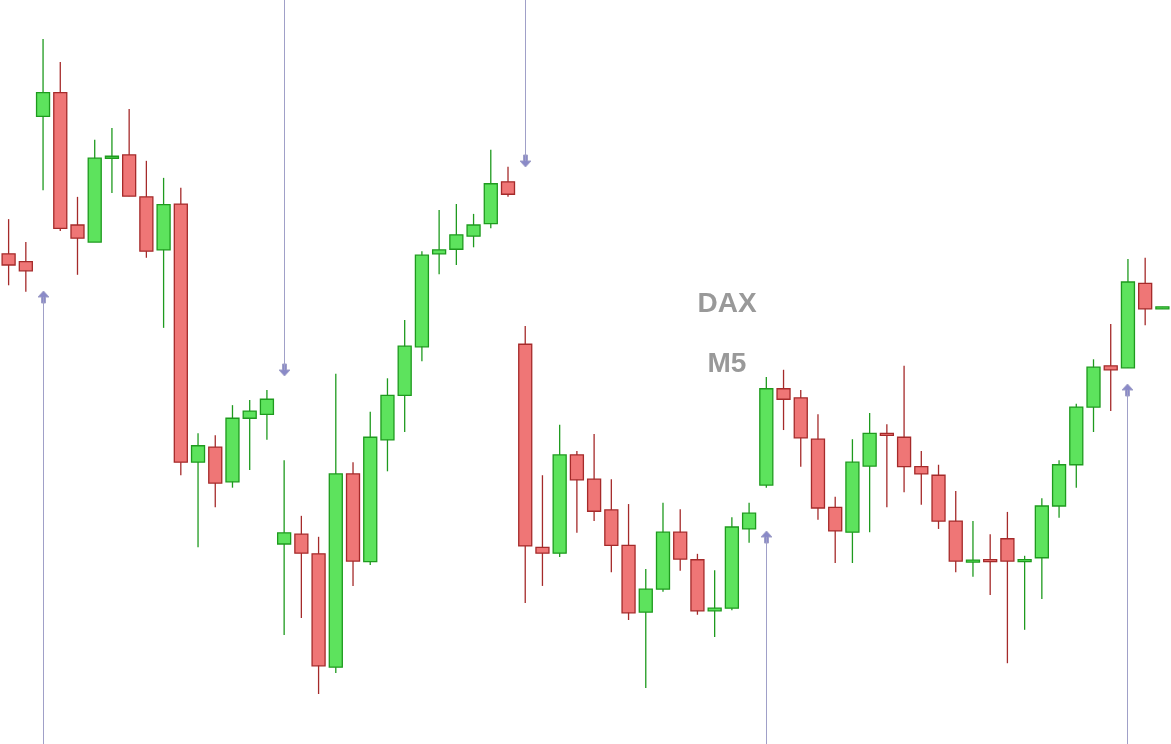 The image size is (1171, 744). Describe the element at coordinates (727, 362) in the screenshot. I see `text: M5` at that location.